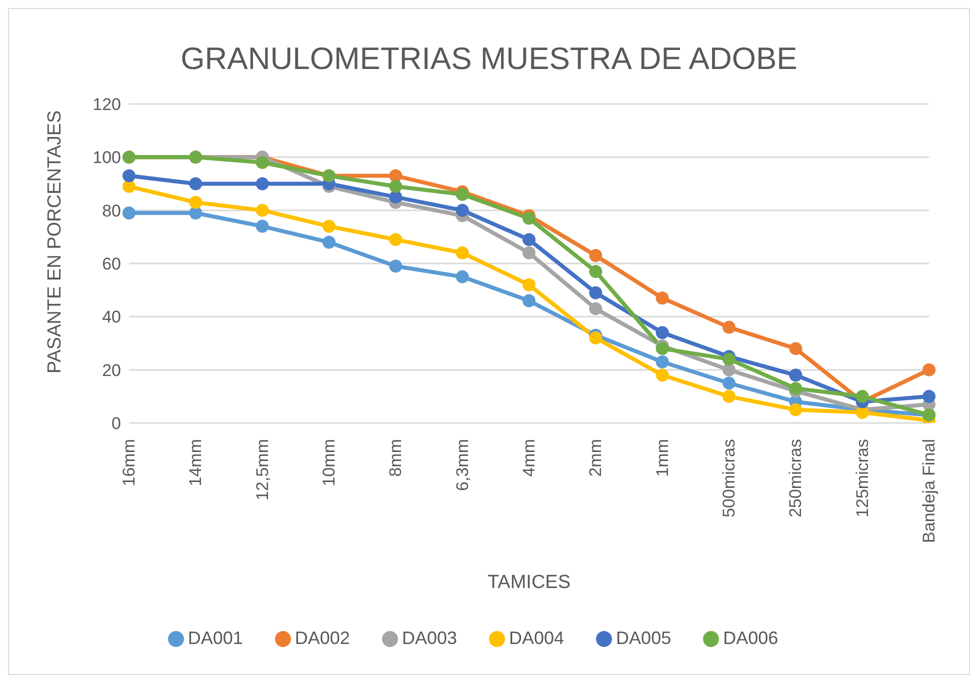 The height and width of the screenshot is (681, 978). Describe the element at coordinates (529, 458) in the screenshot. I see `x-tick-label: 4mm` at that location.